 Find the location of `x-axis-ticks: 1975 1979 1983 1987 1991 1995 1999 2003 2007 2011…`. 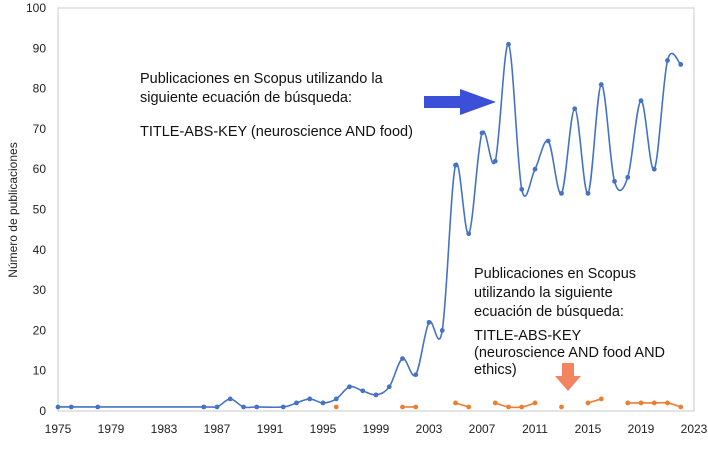

x-axis-ticks: 1975 1979 1983 1987 1991 1995 1999 2003 2007 2011… is located at coordinates (376, 429).